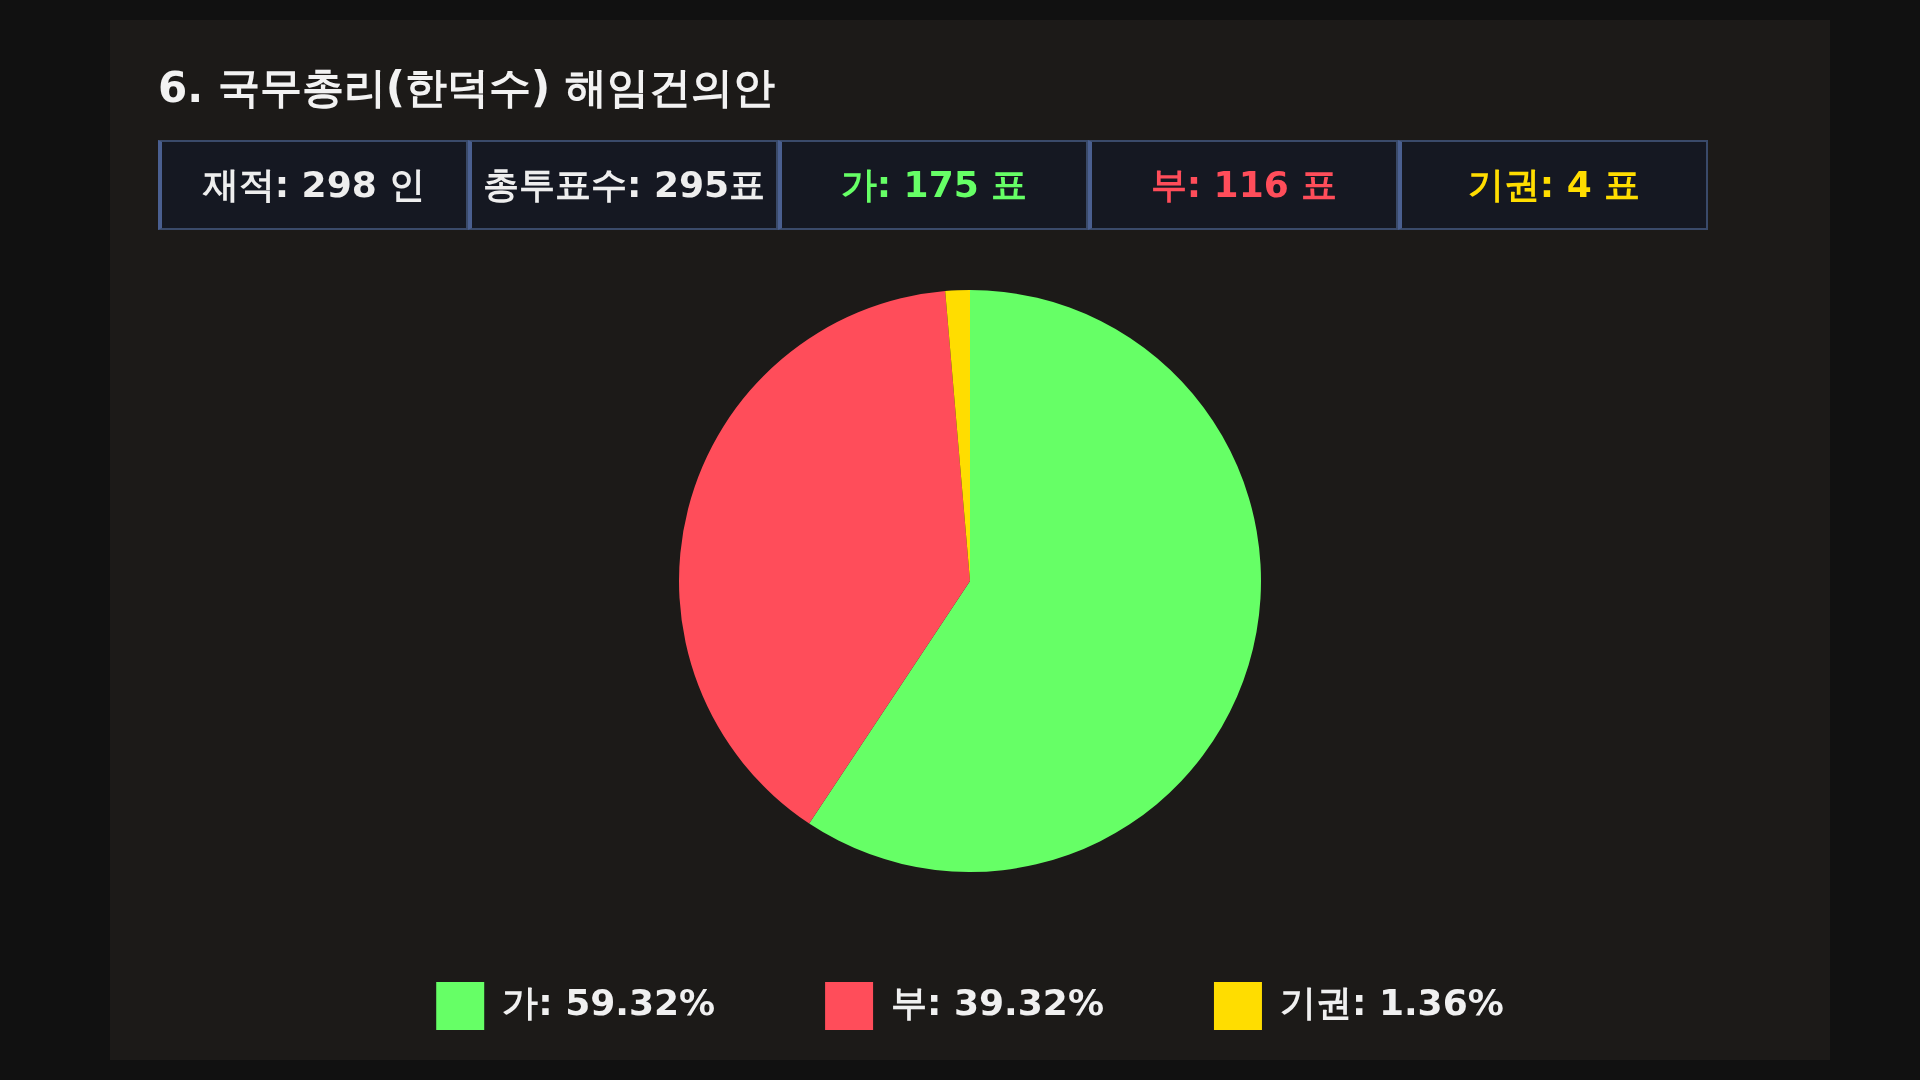 The image size is (1920, 1080). Describe the element at coordinates (313, 185) in the screenshot. I see `text: 재적: 298 인` at that location.